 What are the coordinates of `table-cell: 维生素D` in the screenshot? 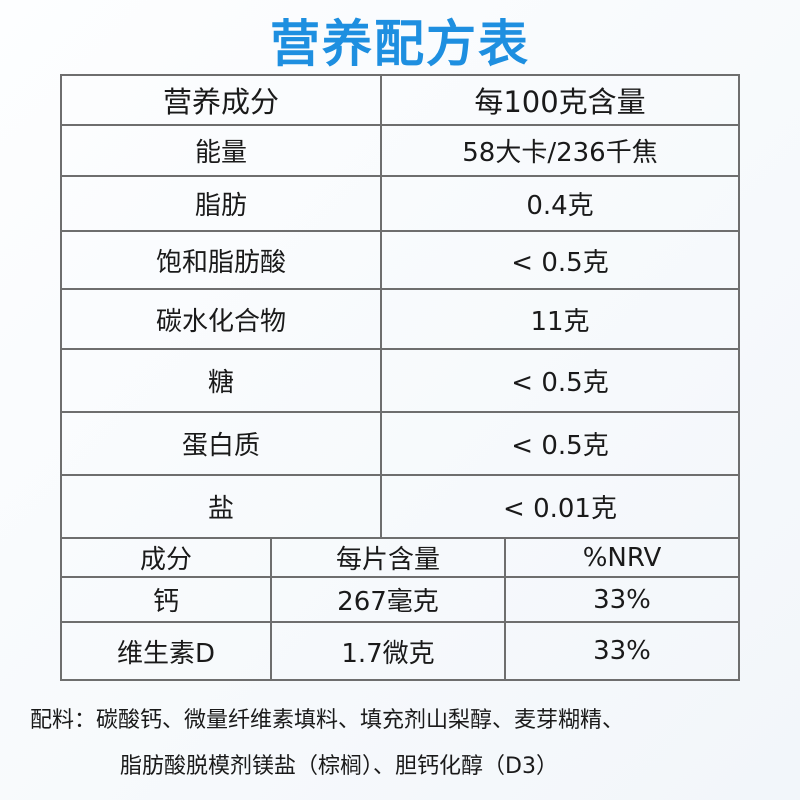 It's located at (166, 651).